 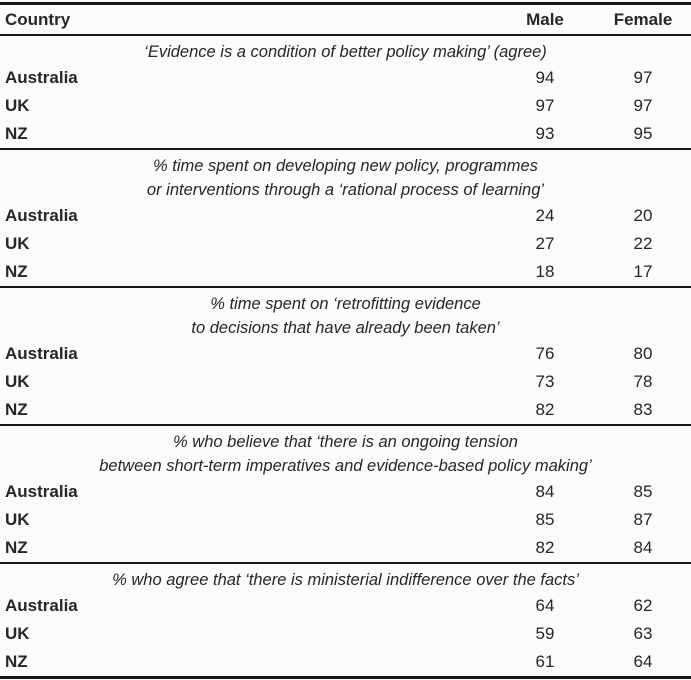 What do you see at coordinates (643, 661) in the screenshot?
I see `row-female-value: 64` at bounding box center [643, 661].